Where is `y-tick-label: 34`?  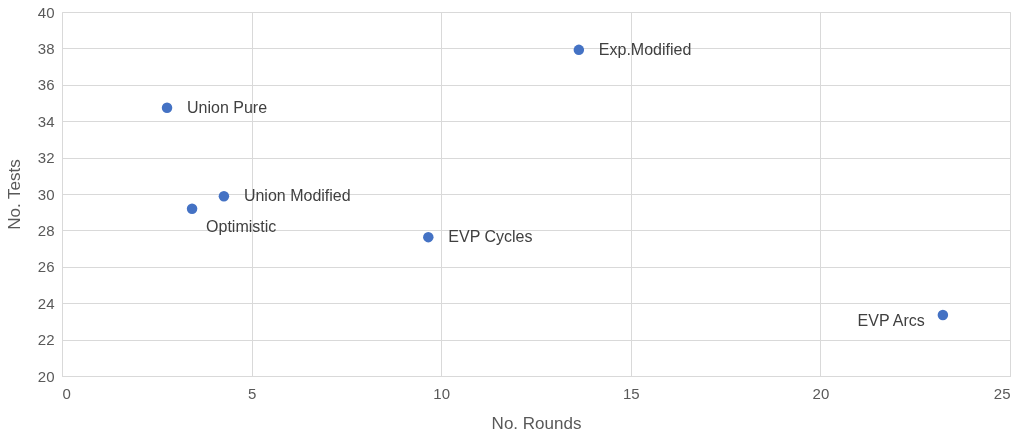
y-tick-label: 34 is located at coordinates (46, 121).